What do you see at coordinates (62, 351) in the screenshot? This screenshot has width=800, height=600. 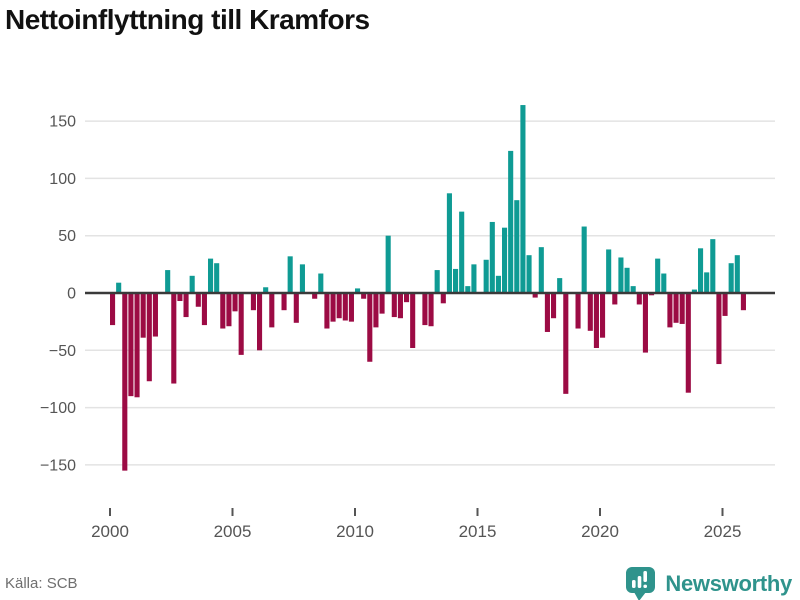 I see `y-tick-label: −50` at bounding box center [62, 351].